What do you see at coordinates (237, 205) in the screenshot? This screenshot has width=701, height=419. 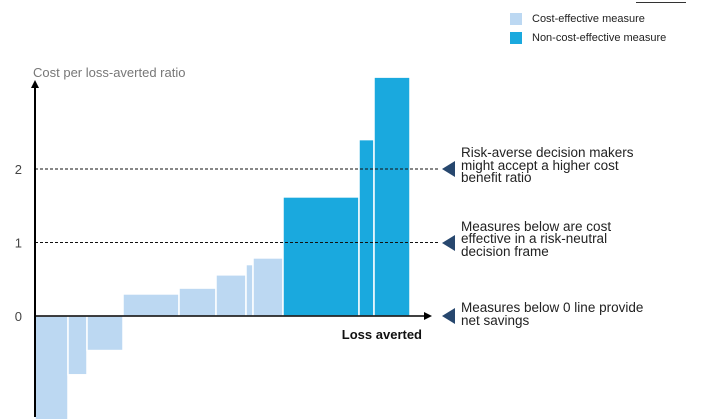 I see `reference-lines` at bounding box center [237, 205].